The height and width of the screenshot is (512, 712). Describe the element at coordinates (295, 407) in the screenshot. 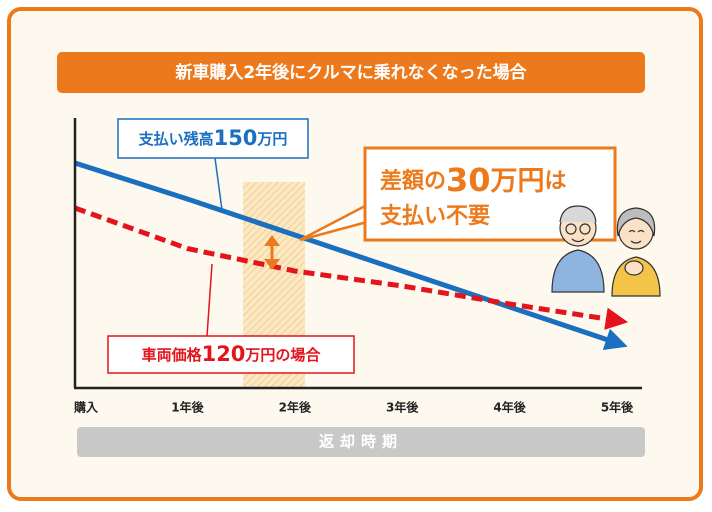

I see `x-tick-label: 2年後` at that location.